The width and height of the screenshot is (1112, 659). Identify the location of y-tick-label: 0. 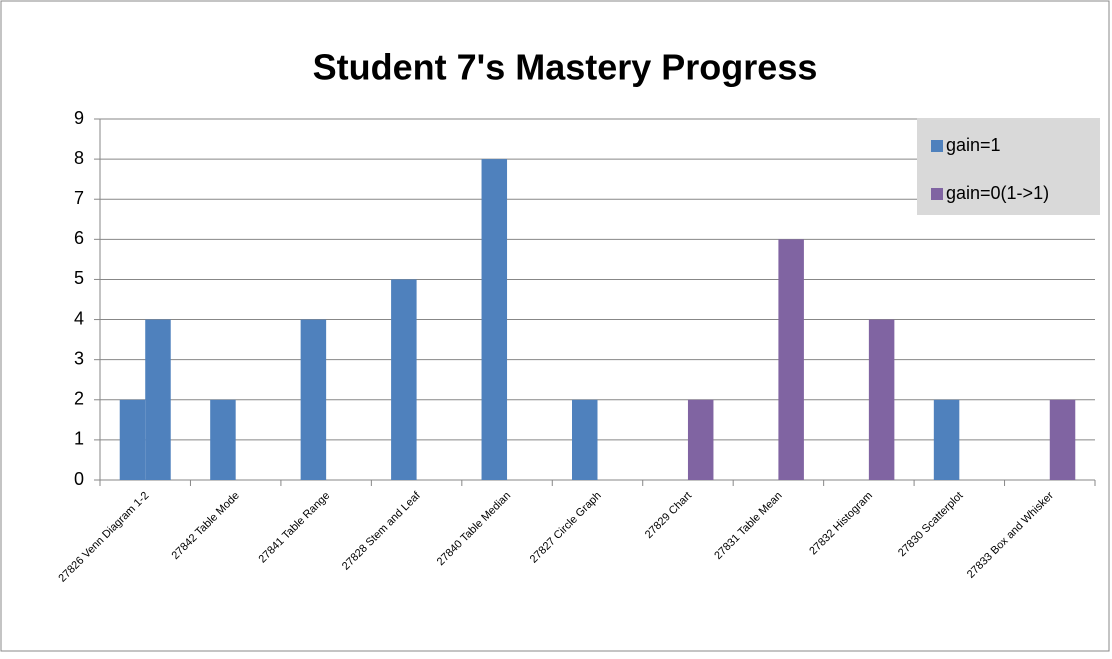
(79, 479).